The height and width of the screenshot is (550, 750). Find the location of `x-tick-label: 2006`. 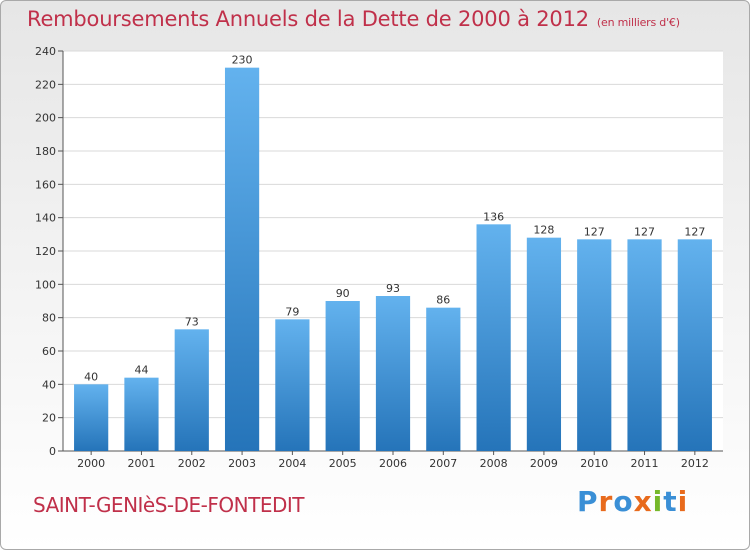

x-tick-label: 2006 is located at coordinates (393, 463).